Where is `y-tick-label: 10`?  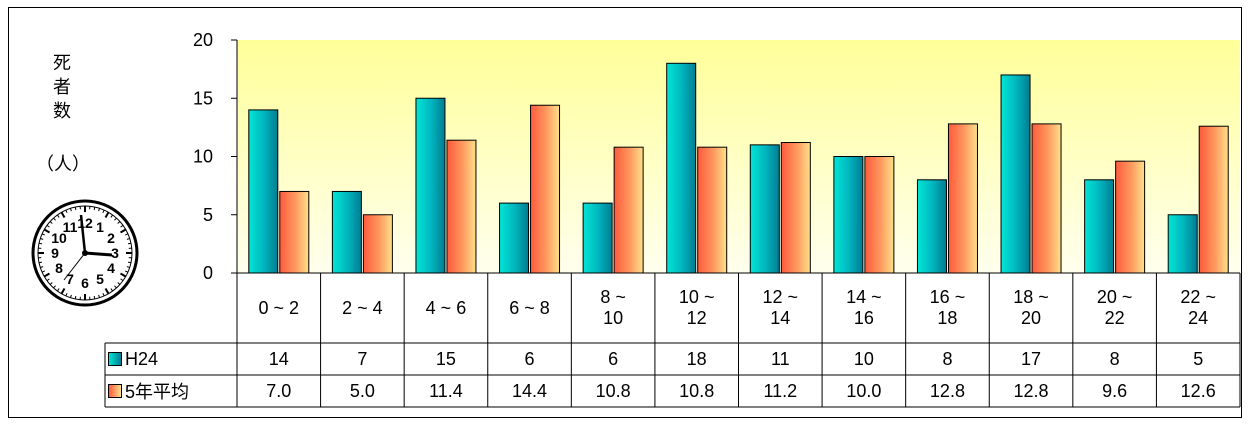 y-tick-label: 10 is located at coordinates (203, 157).